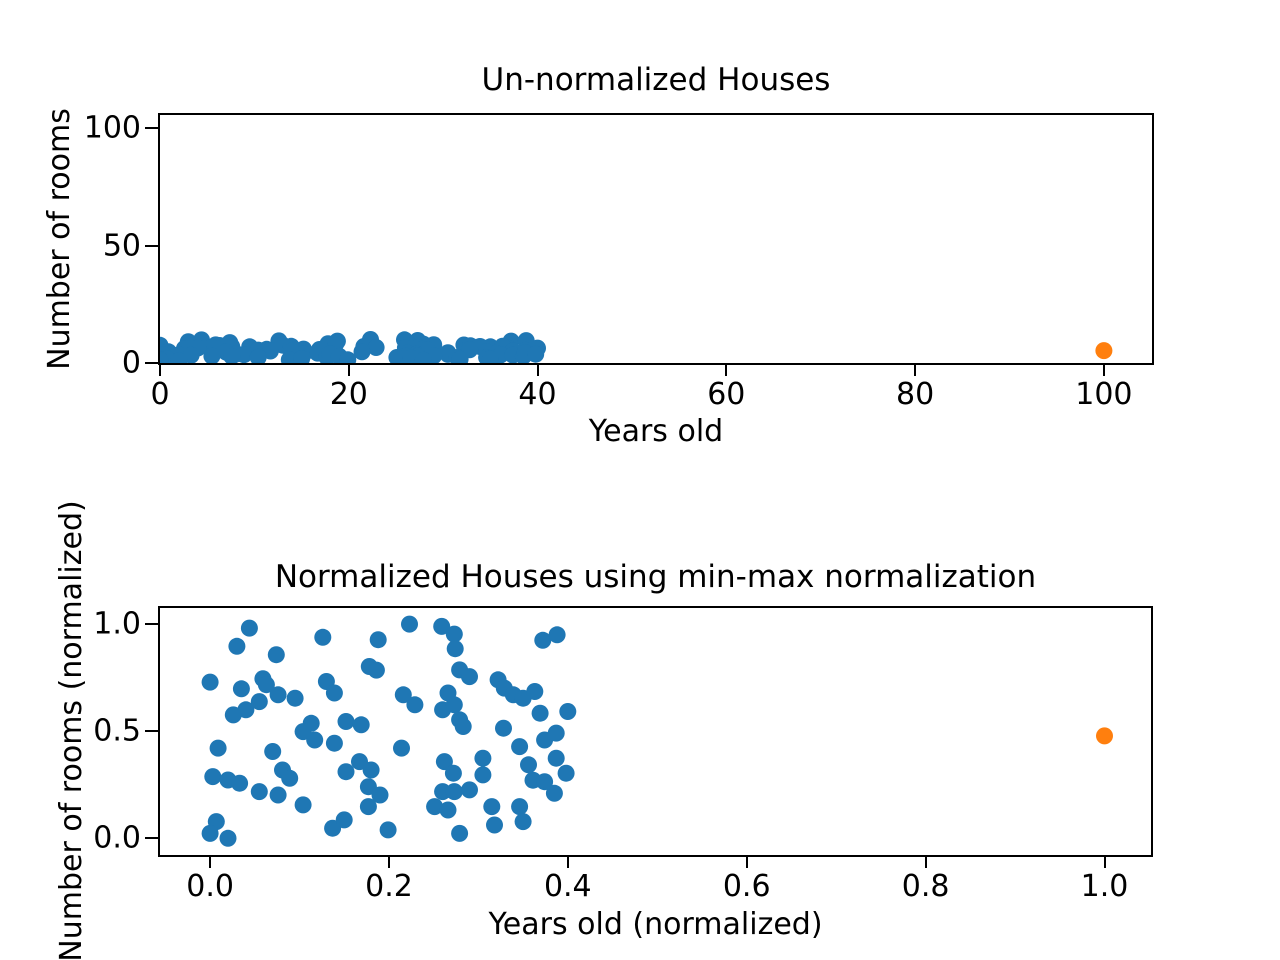 This screenshot has height=960, width=1280. Describe the element at coordinates (656, 80) in the screenshot. I see `chart-title: Un-normalized Houses` at that location.